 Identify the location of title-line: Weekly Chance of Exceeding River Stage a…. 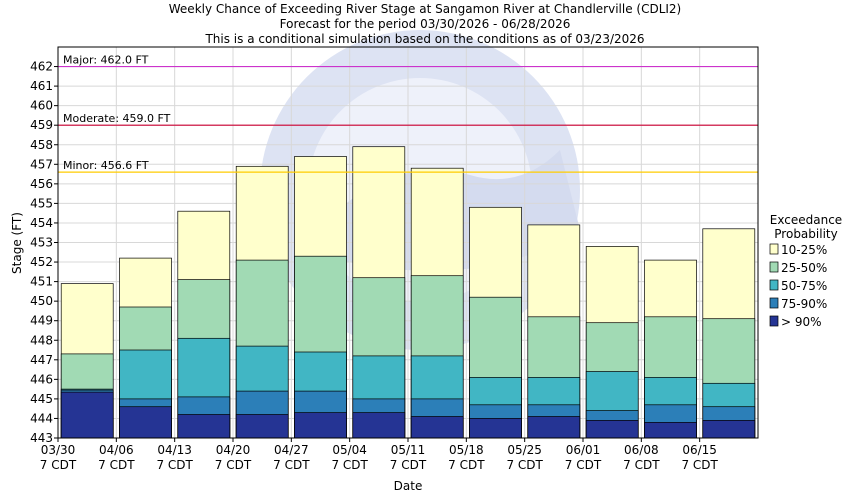
(425, 9).